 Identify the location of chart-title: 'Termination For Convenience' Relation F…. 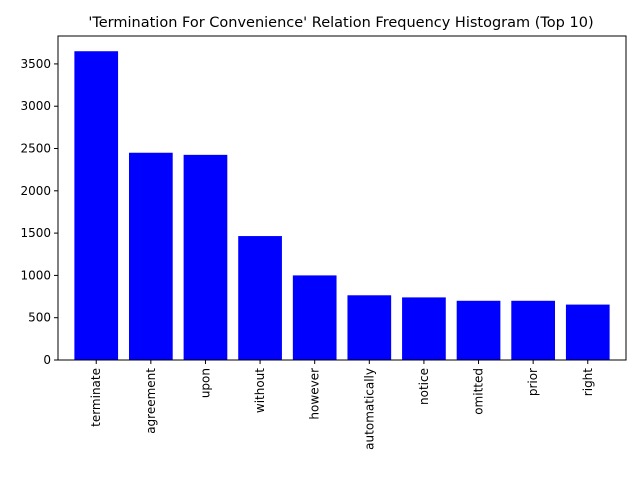
(340, 23).